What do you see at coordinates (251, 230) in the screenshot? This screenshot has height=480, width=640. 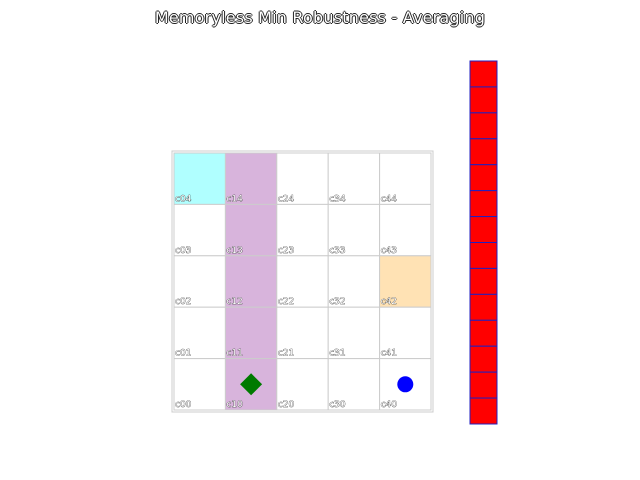 I see `grid-cell-c13: c13` at bounding box center [251, 230].